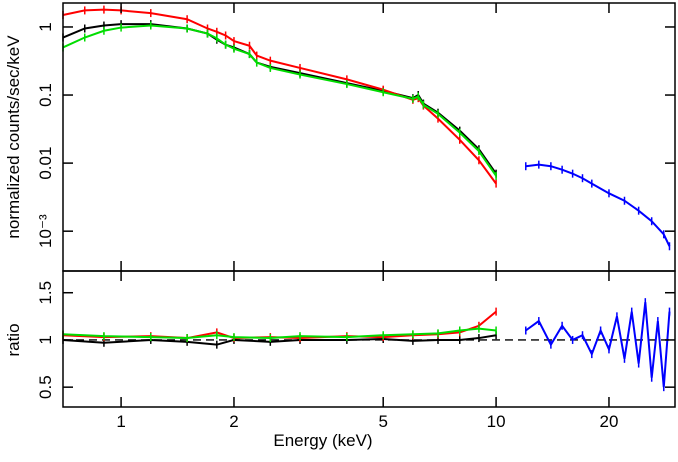 The height and width of the screenshot is (462, 678). Describe the element at coordinates (45, 293) in the screenshot. I see `y-tick-label: 1.5` at that location.